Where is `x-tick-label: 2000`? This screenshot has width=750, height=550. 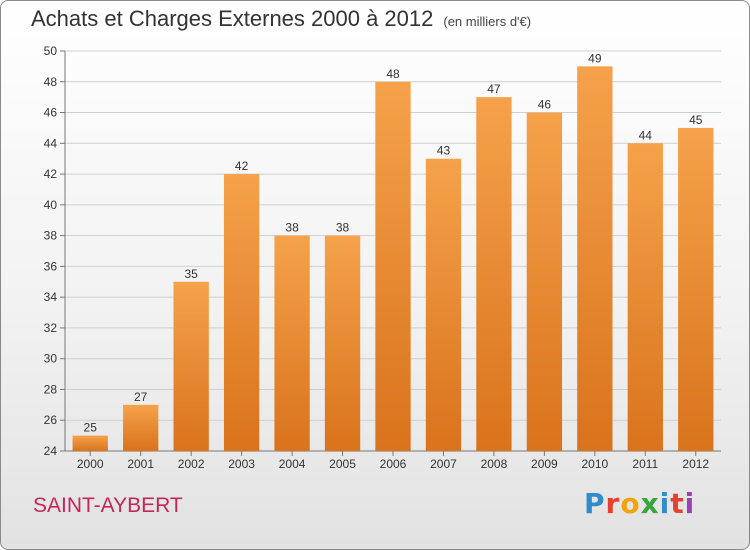 x-tick-label: 2000 is located at coordinates (90, 464).